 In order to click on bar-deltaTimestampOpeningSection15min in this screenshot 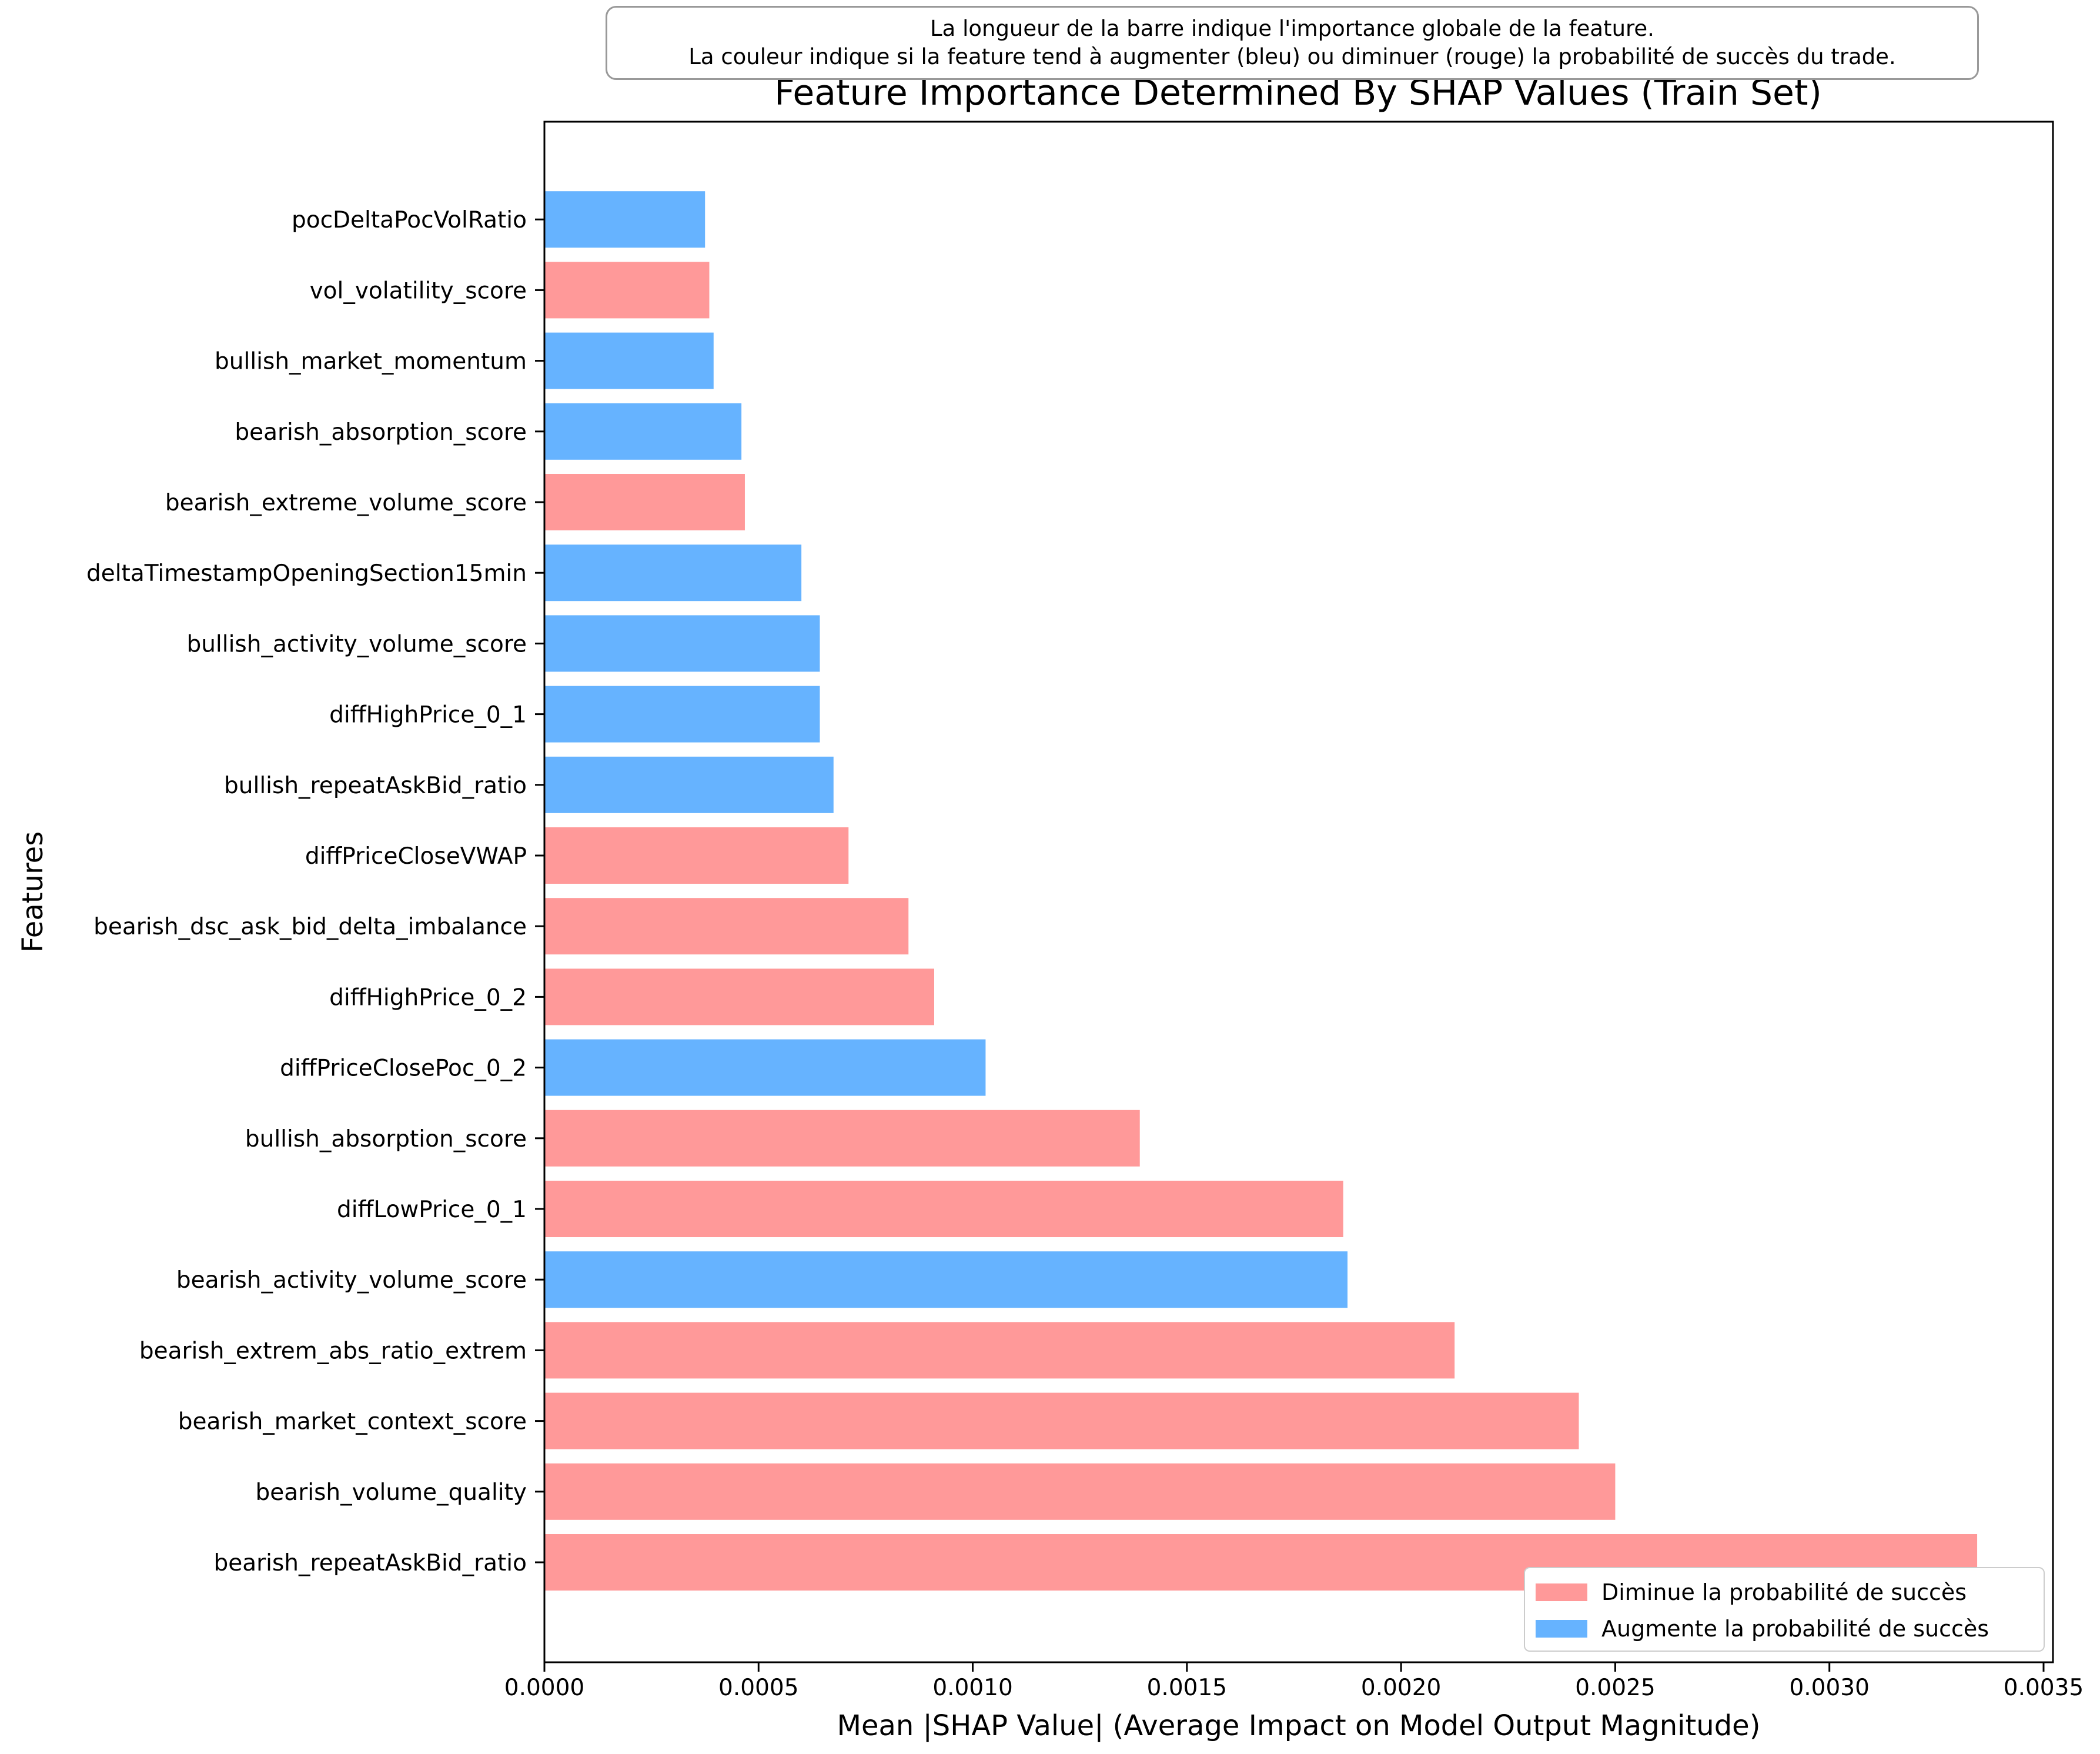, I will do `click(673, 573)`.